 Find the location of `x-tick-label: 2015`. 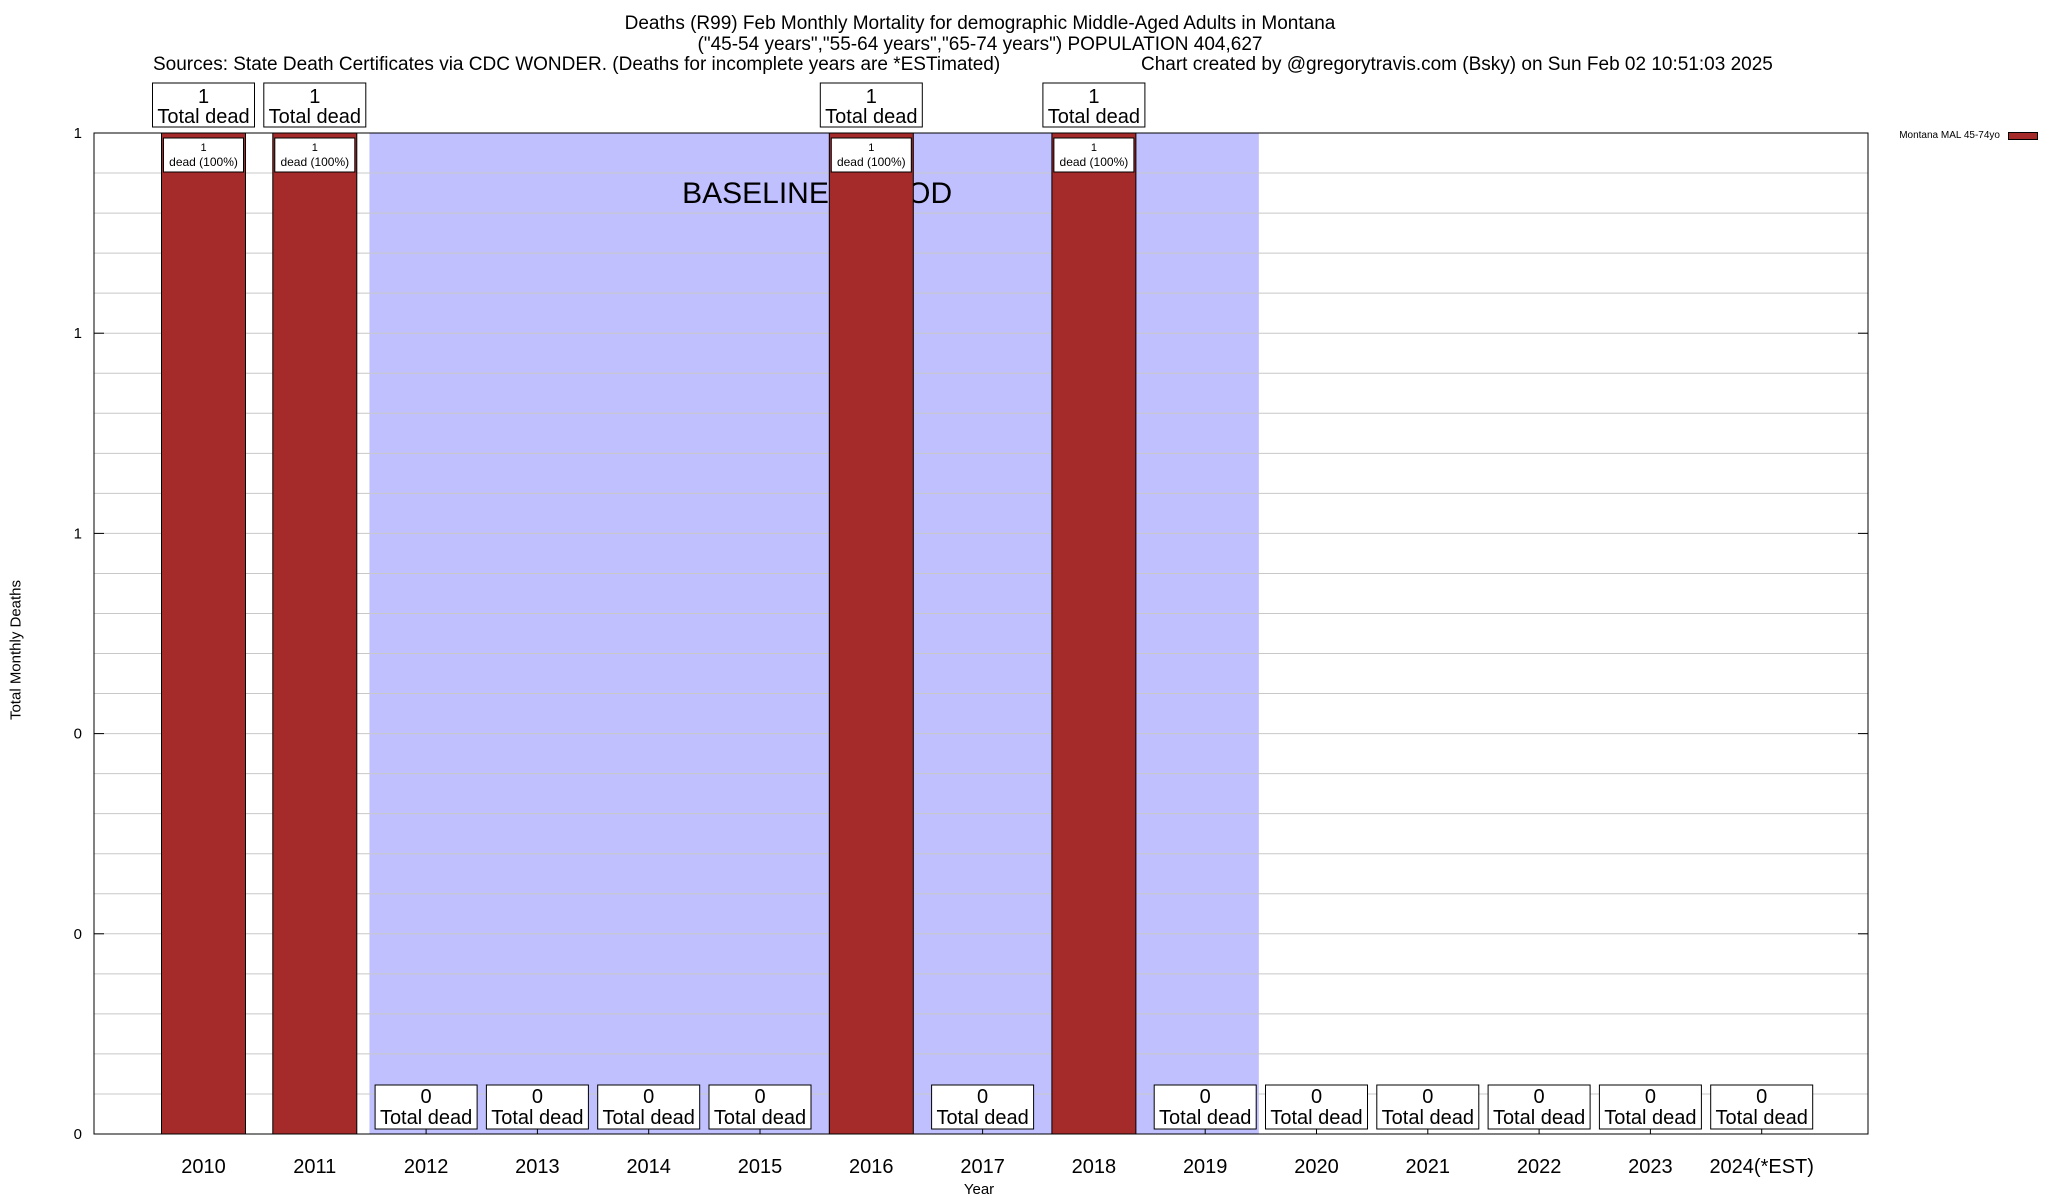

x-tick-label: 2015 is located at coordinates (760, 1167).